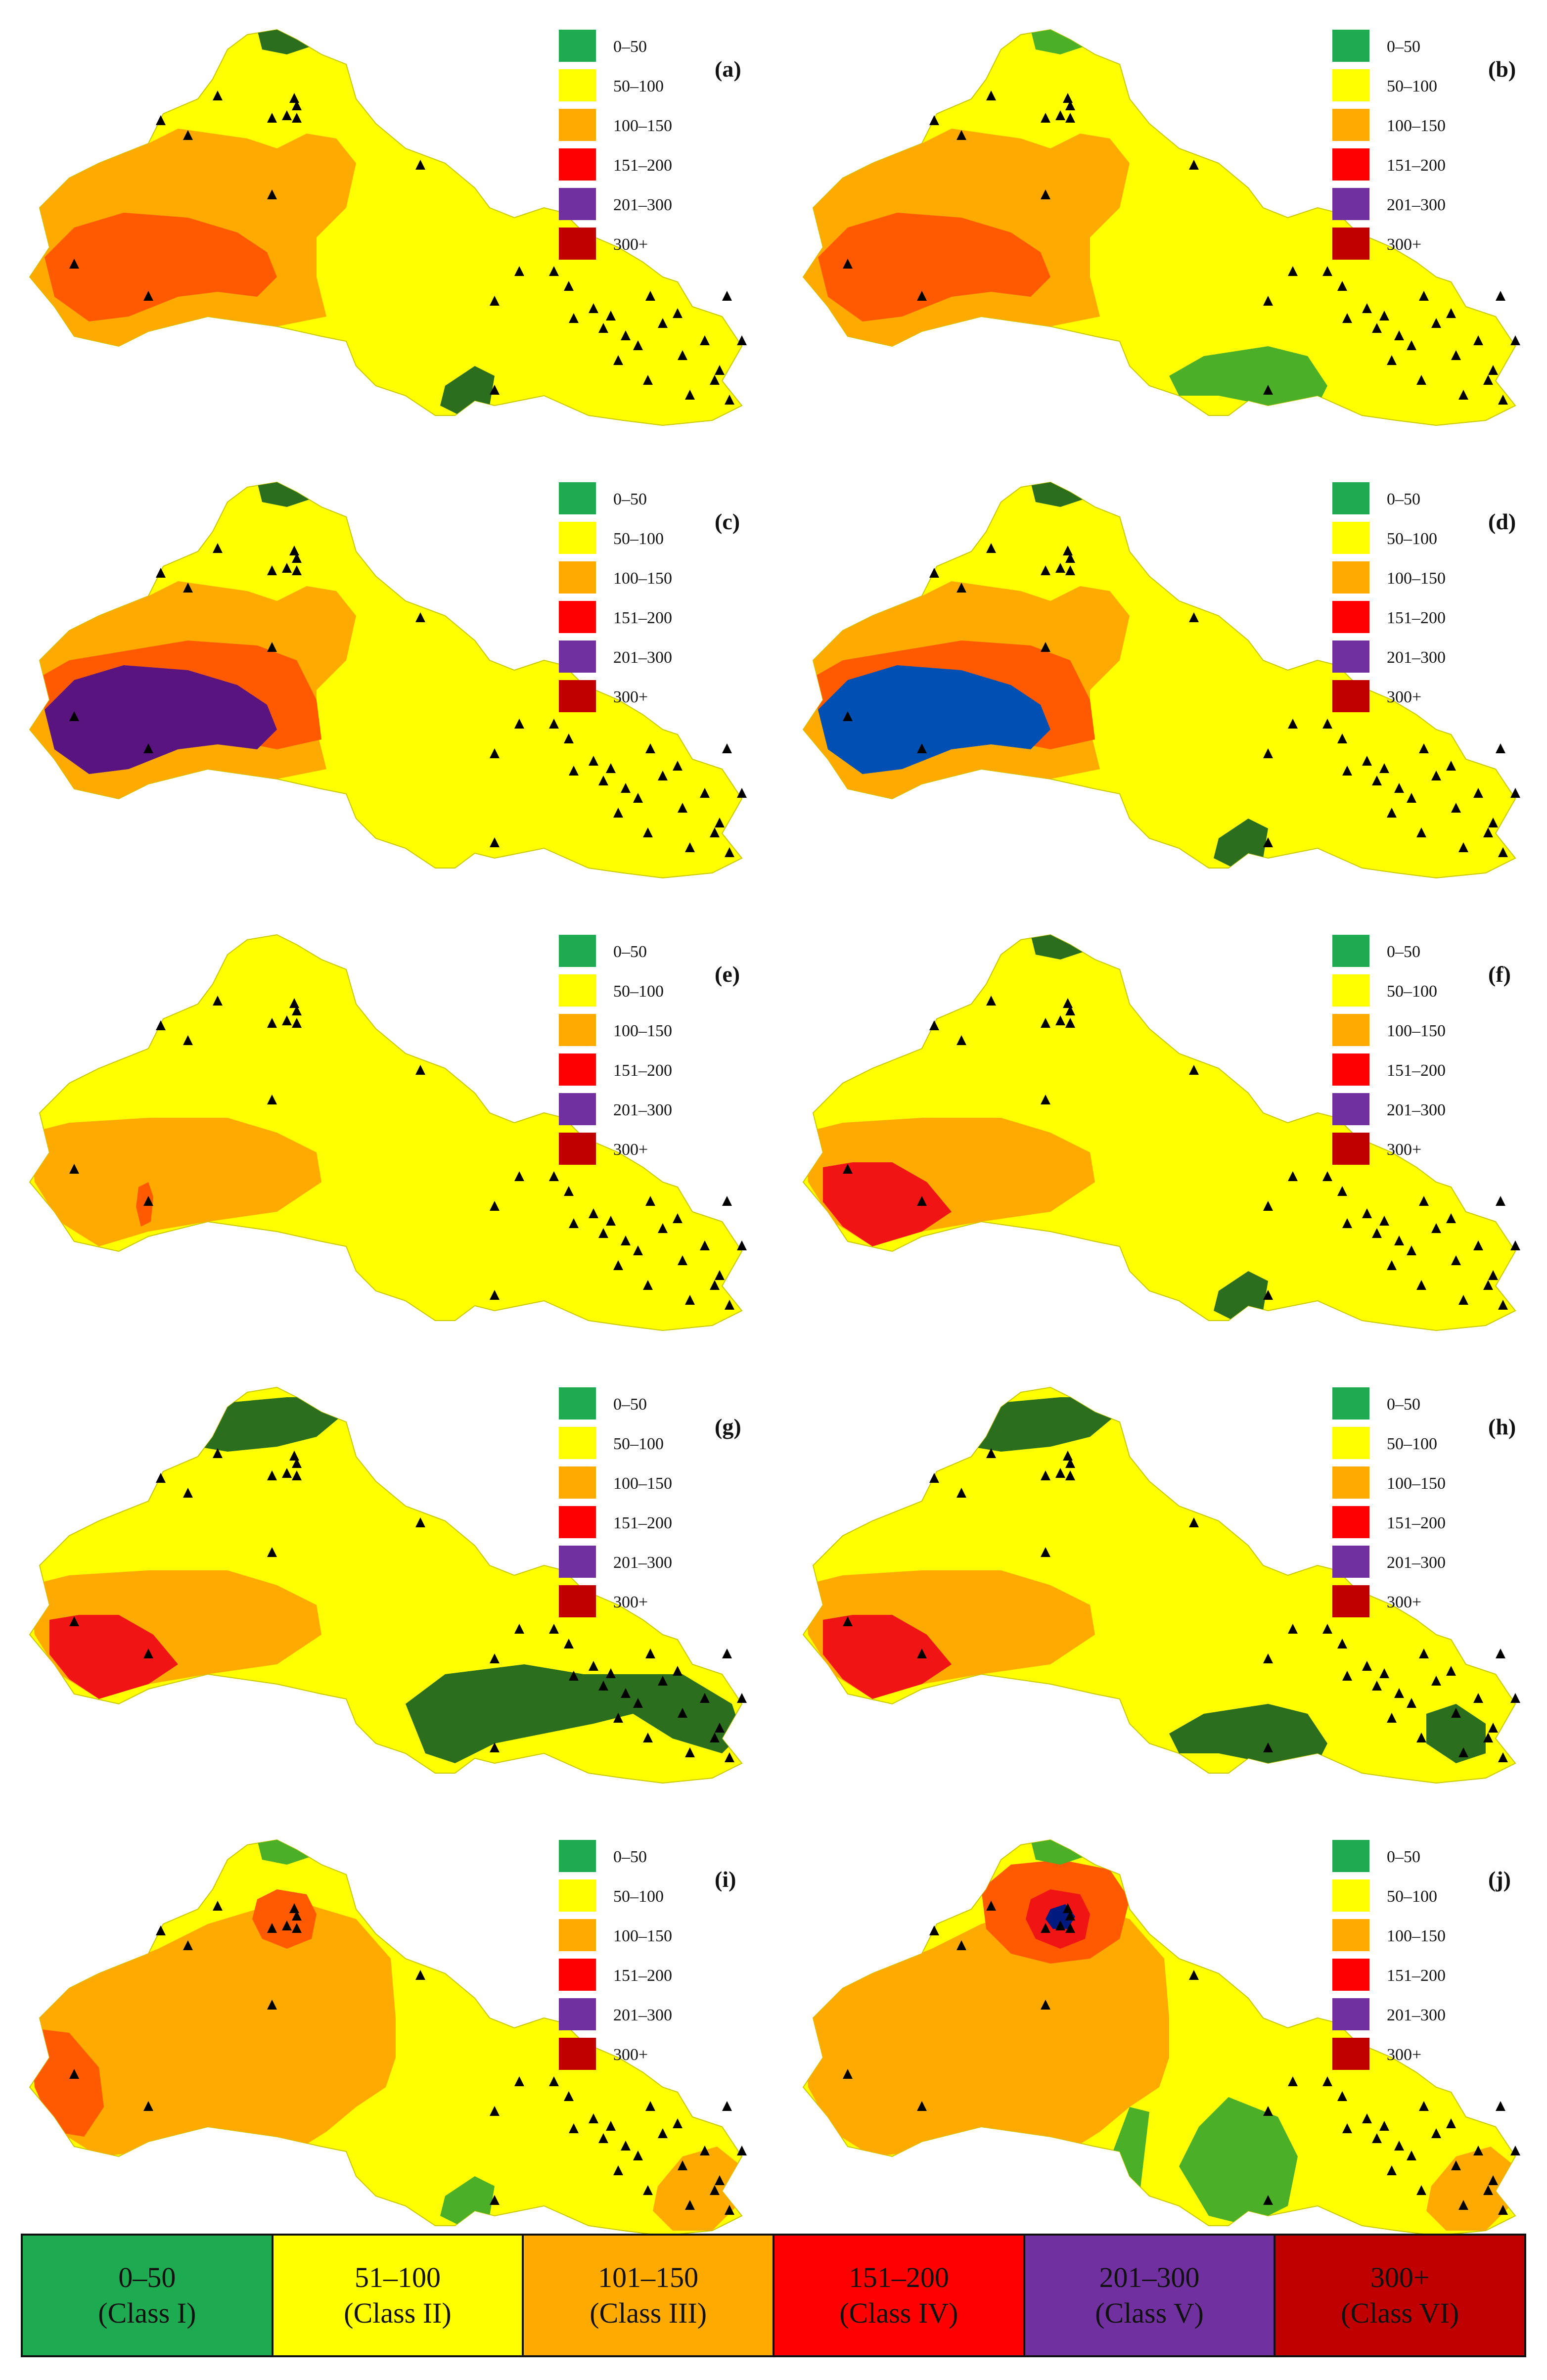 The height and width of the screenshot is (2380, 1547). I want to click on legend-label: 50–100, so click(638, 86).